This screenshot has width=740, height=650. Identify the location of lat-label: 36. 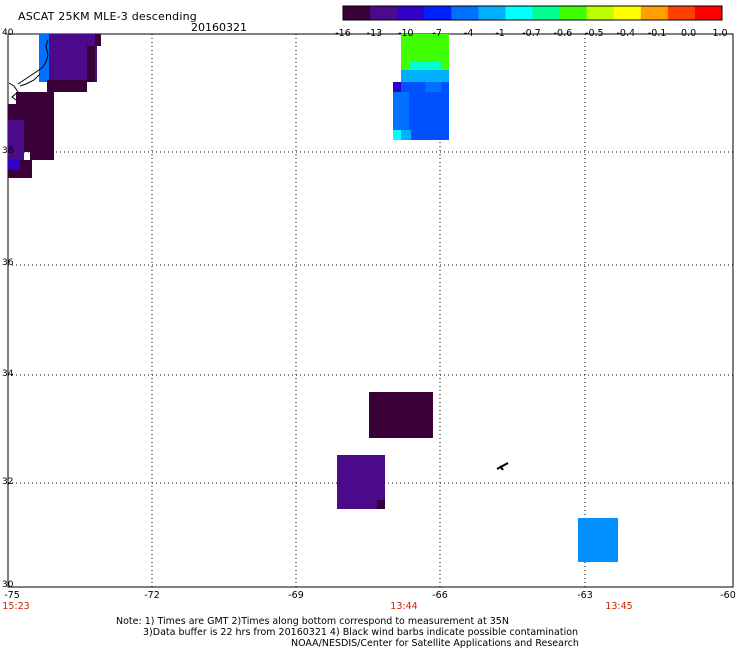
(8, 263).